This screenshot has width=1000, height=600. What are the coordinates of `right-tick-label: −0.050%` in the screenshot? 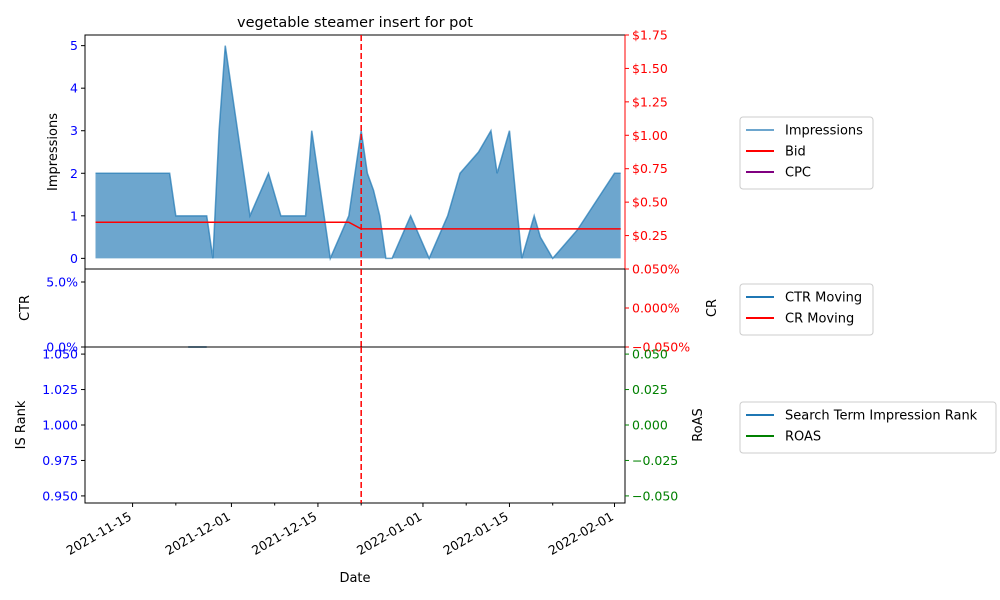 It's located at (661, 347).